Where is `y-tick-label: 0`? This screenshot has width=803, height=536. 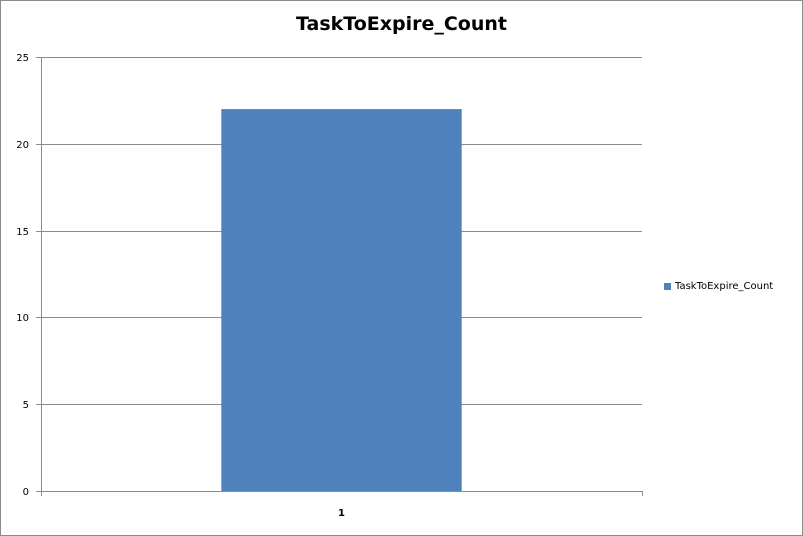 y-tick-label: 0 is located at coordinates (26, 492).